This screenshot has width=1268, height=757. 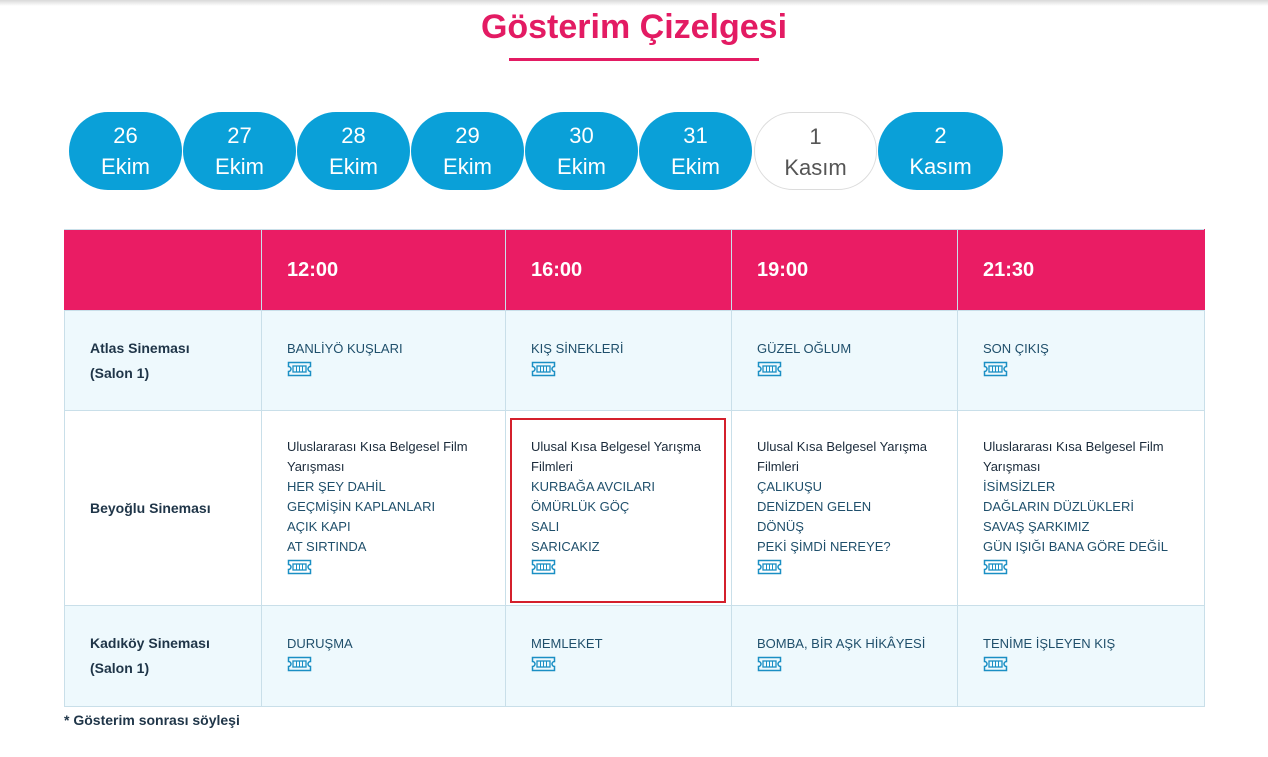 What do you see at coordinates (353, 151) in the screenshot?
I see `date-tab-28: 28 Ekim` at bounding box center [353, 151].